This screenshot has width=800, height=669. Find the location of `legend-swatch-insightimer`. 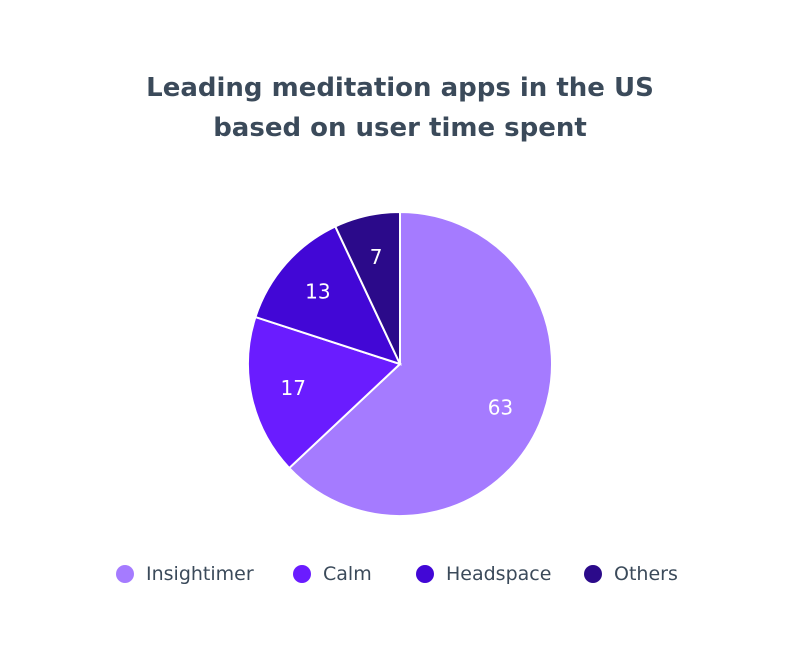

legend-swatch-insightimer is located at coordinates (125, 574).